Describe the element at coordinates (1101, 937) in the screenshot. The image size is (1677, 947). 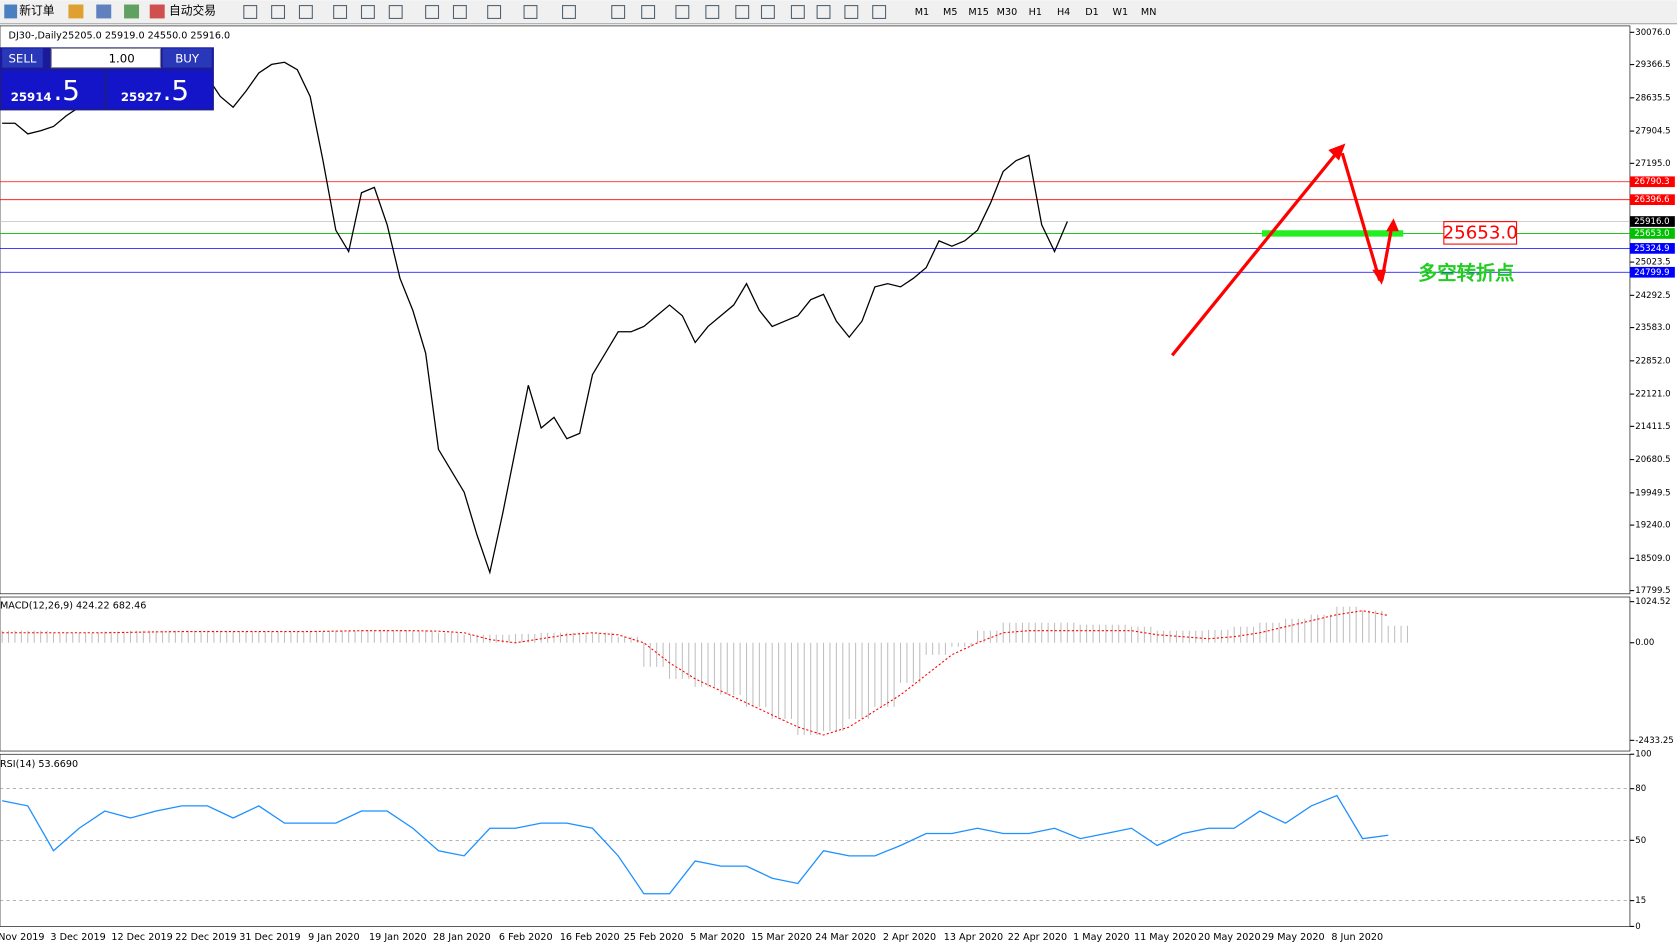
I see `x-tick-label: 1 May 2020` at that location.